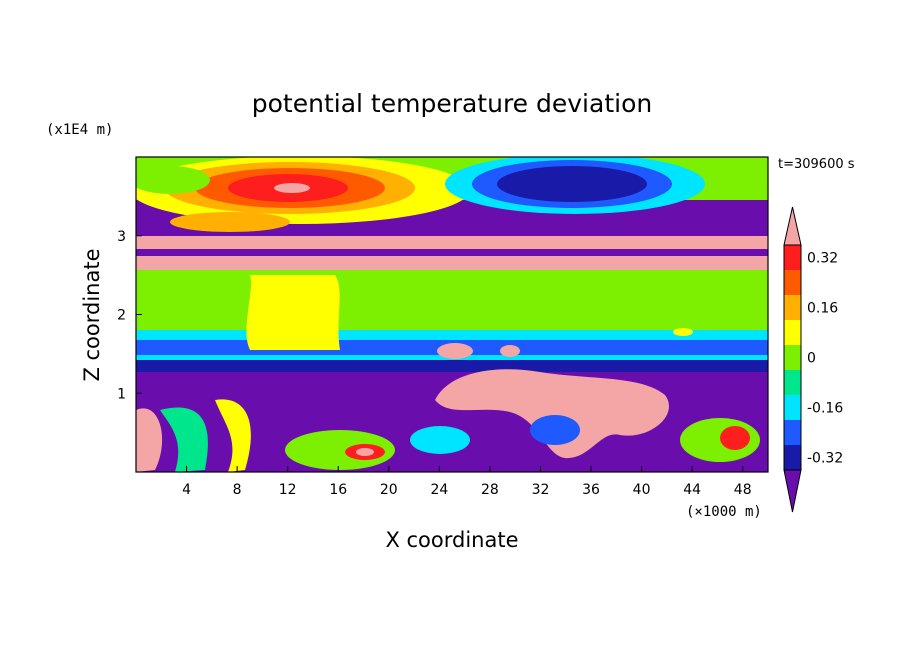  What do you see at coordinates (440, 440) in the screenshot?
I see `lower-cyan-region` at bounding box center [440, 440].